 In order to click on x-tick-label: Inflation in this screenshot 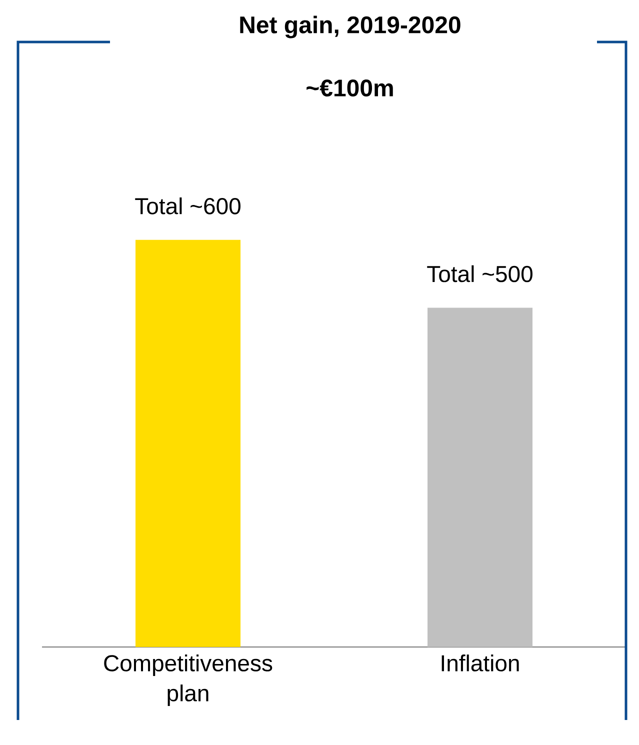, I will do `click(480, 663)`.